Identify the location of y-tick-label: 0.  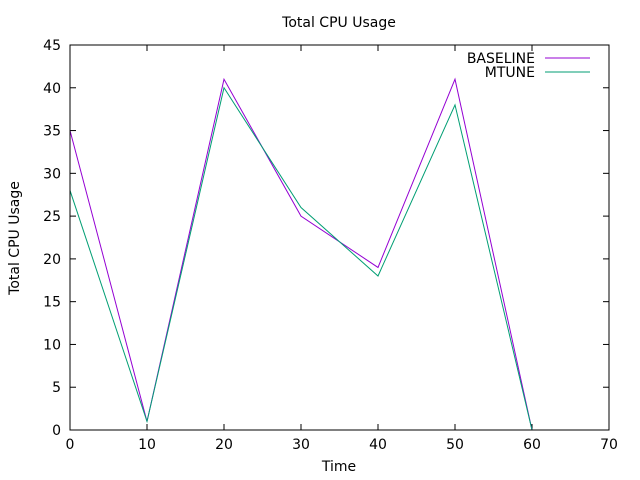
(56, 431).